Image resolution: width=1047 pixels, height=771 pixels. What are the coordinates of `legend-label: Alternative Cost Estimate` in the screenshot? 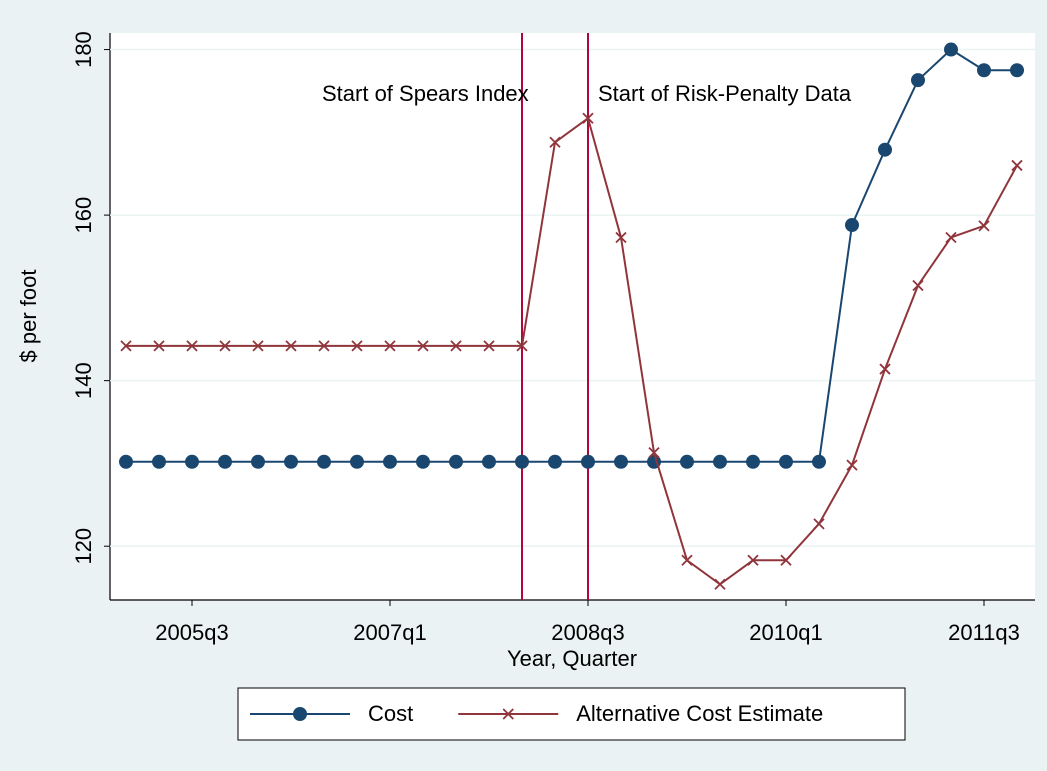 It's located at (699, 713).